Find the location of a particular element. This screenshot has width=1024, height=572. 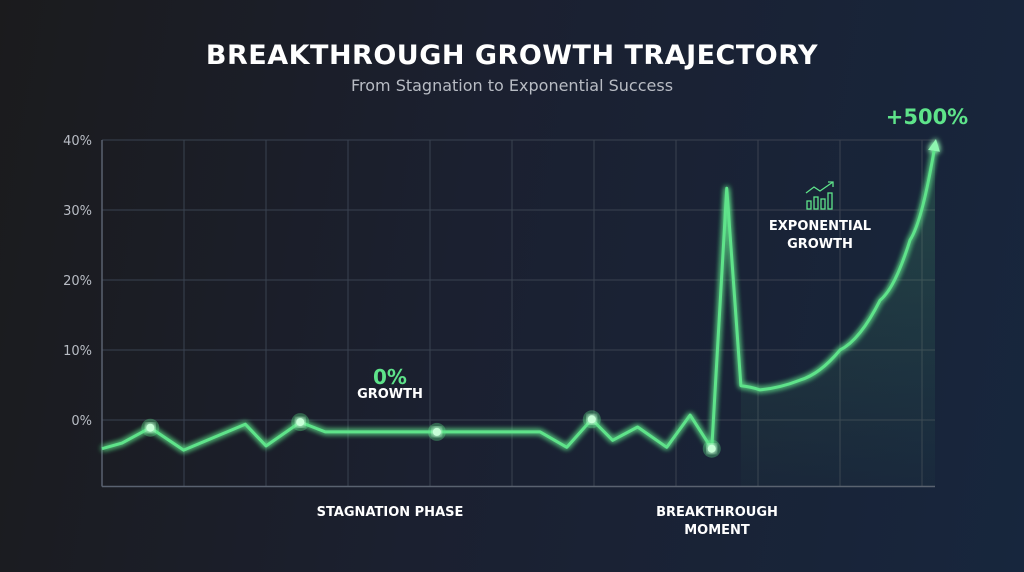

zero-growth-value: 0% is located at coordinates (390, 377).